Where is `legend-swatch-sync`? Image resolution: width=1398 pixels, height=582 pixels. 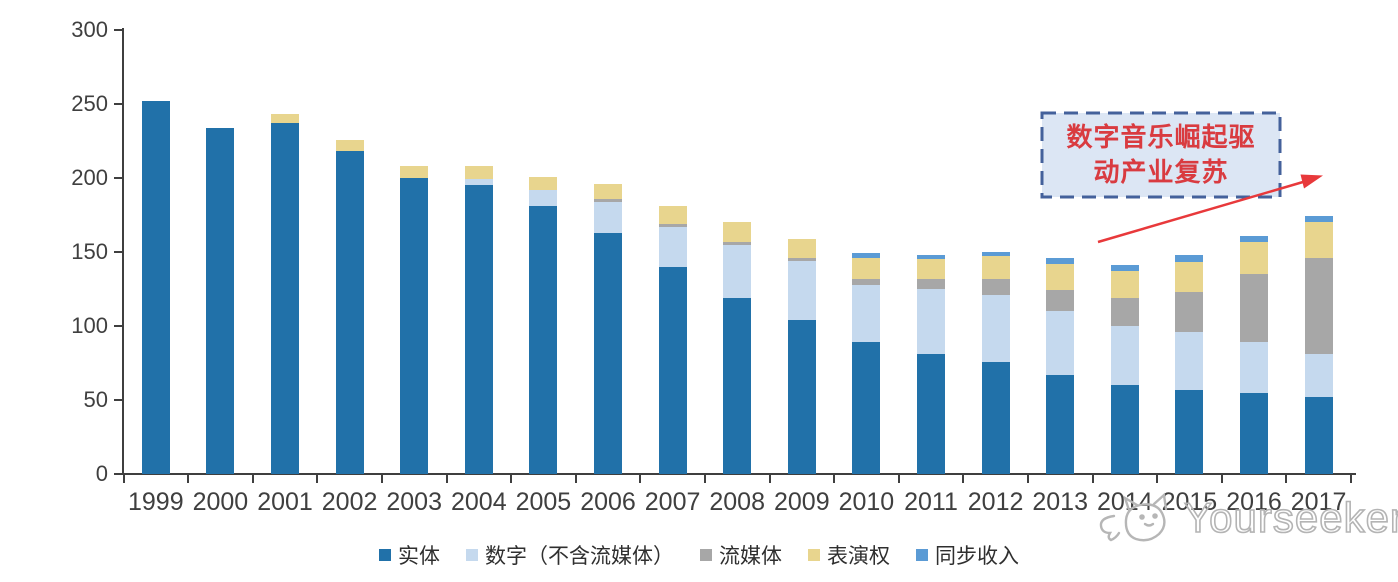 legend-swatch-sync is located at coordinates (922, 555).